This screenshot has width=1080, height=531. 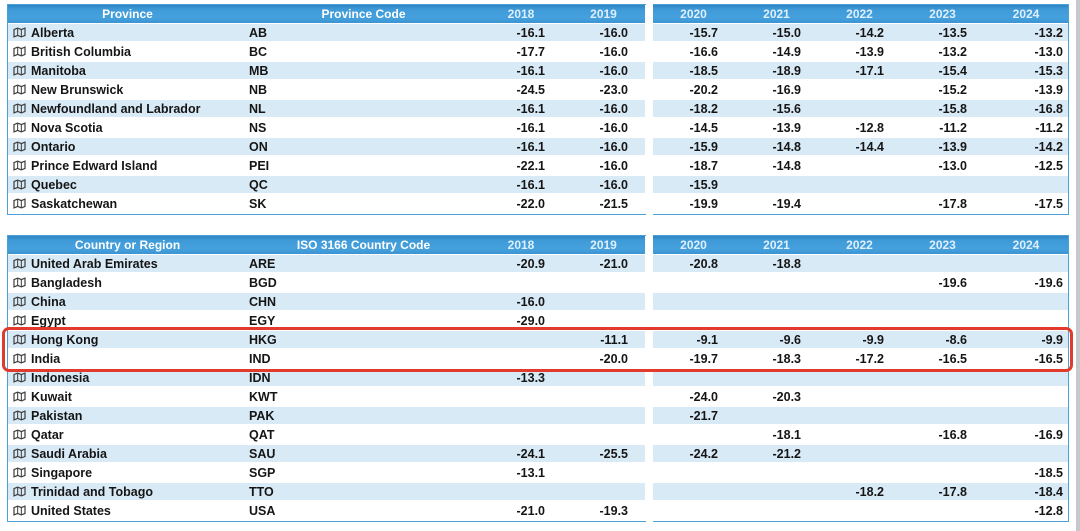 What do you see at coordinates (363, 377) in the screenshot?
I see `region-code-cell: IDN` at bounding box center [363, 377].